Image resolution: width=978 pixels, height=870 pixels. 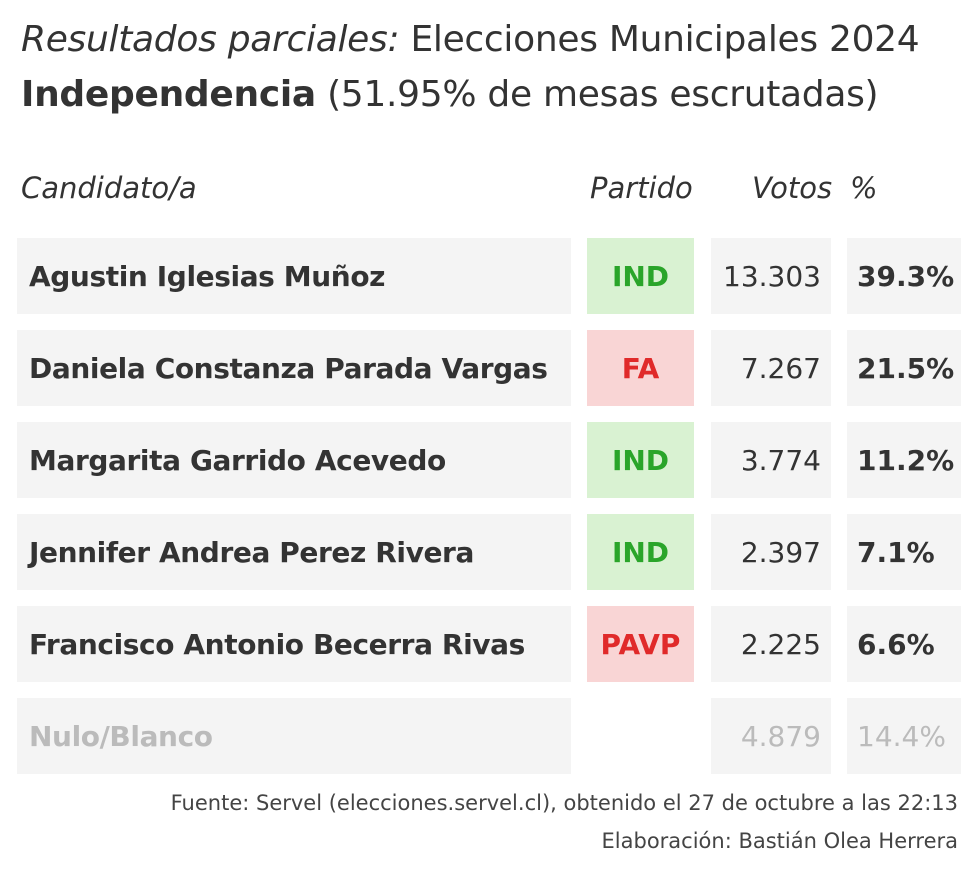 What do you see at coordinates (904, 736) in the screenshot?
I see `pct-value: 14.4%` at bounding box center [904, 736].